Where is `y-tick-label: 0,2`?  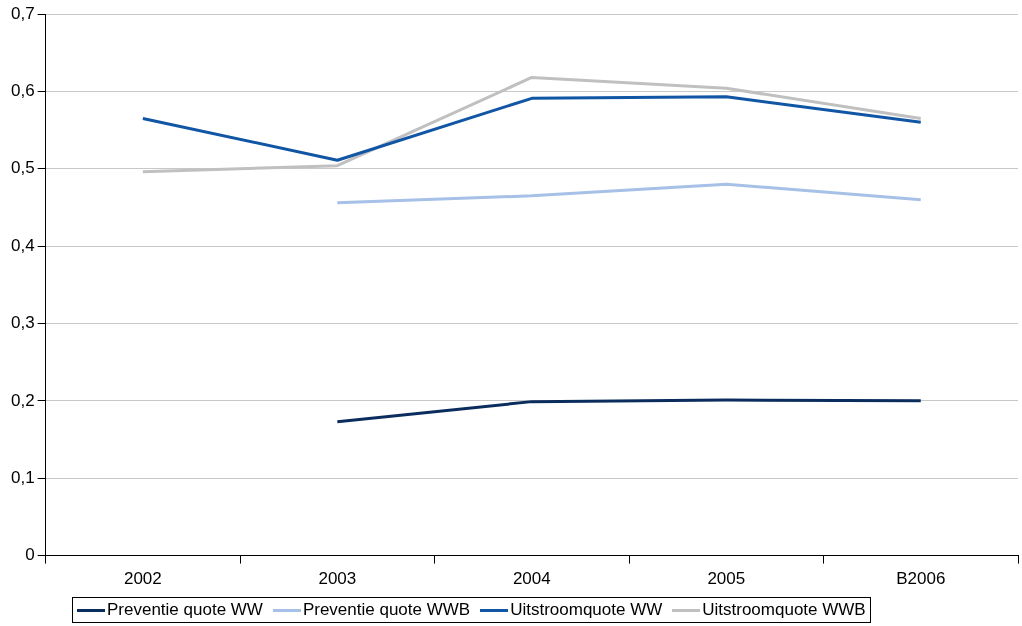 y-tick-label: 0,2 is located at coordinates (22, 400).